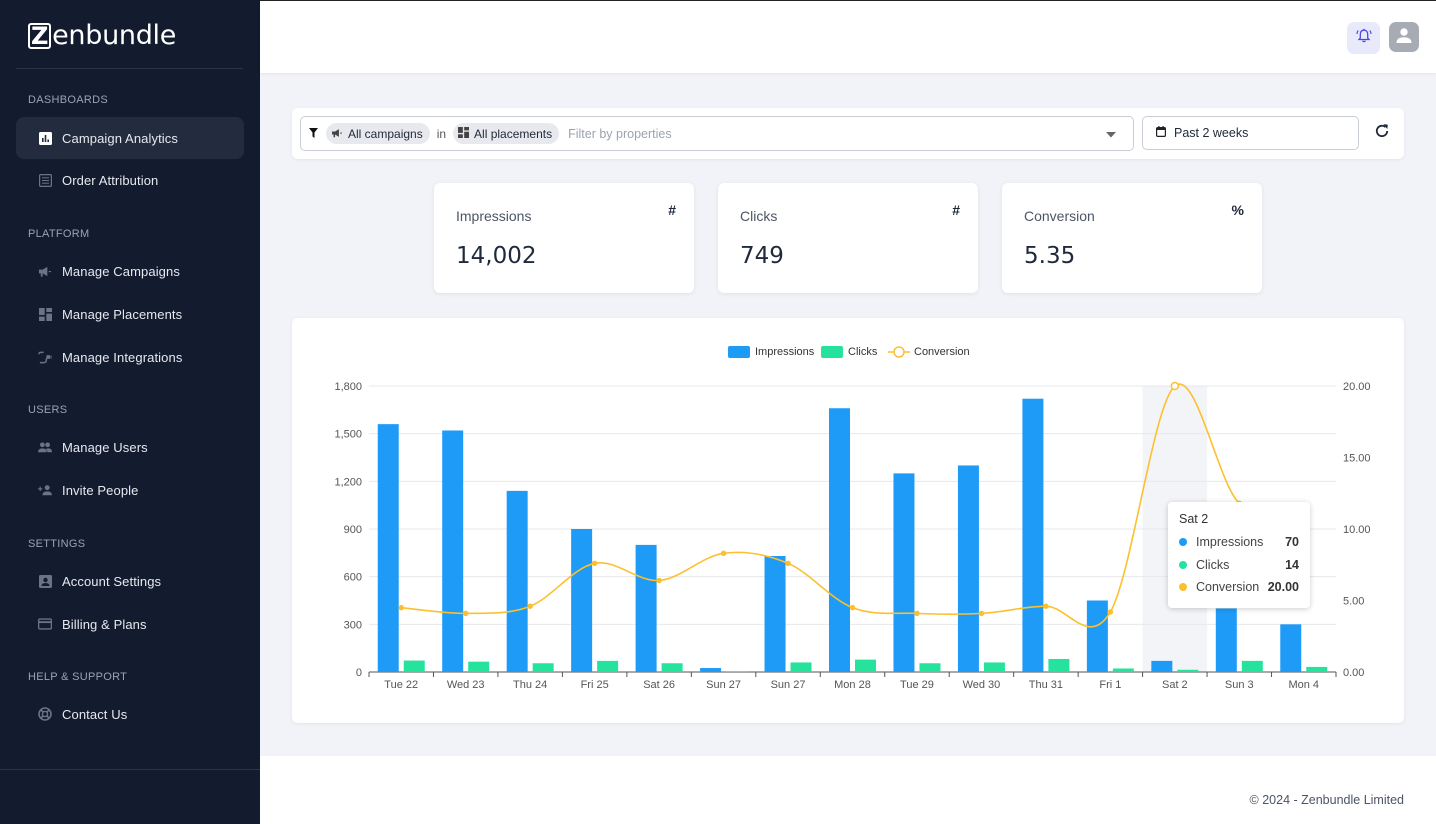 The height and width of the screenshot is (824, 1436). I want to click on y-right-tick-label: 10.00, so click(1357, 530).